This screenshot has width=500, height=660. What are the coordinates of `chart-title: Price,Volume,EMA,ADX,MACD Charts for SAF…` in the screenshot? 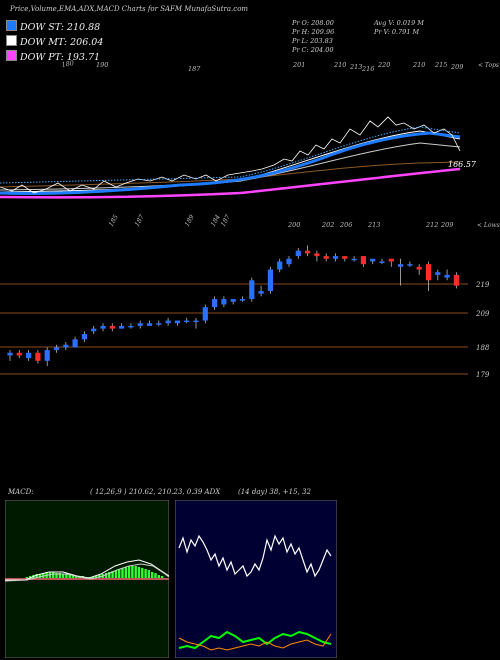 It's located at (129, 9).